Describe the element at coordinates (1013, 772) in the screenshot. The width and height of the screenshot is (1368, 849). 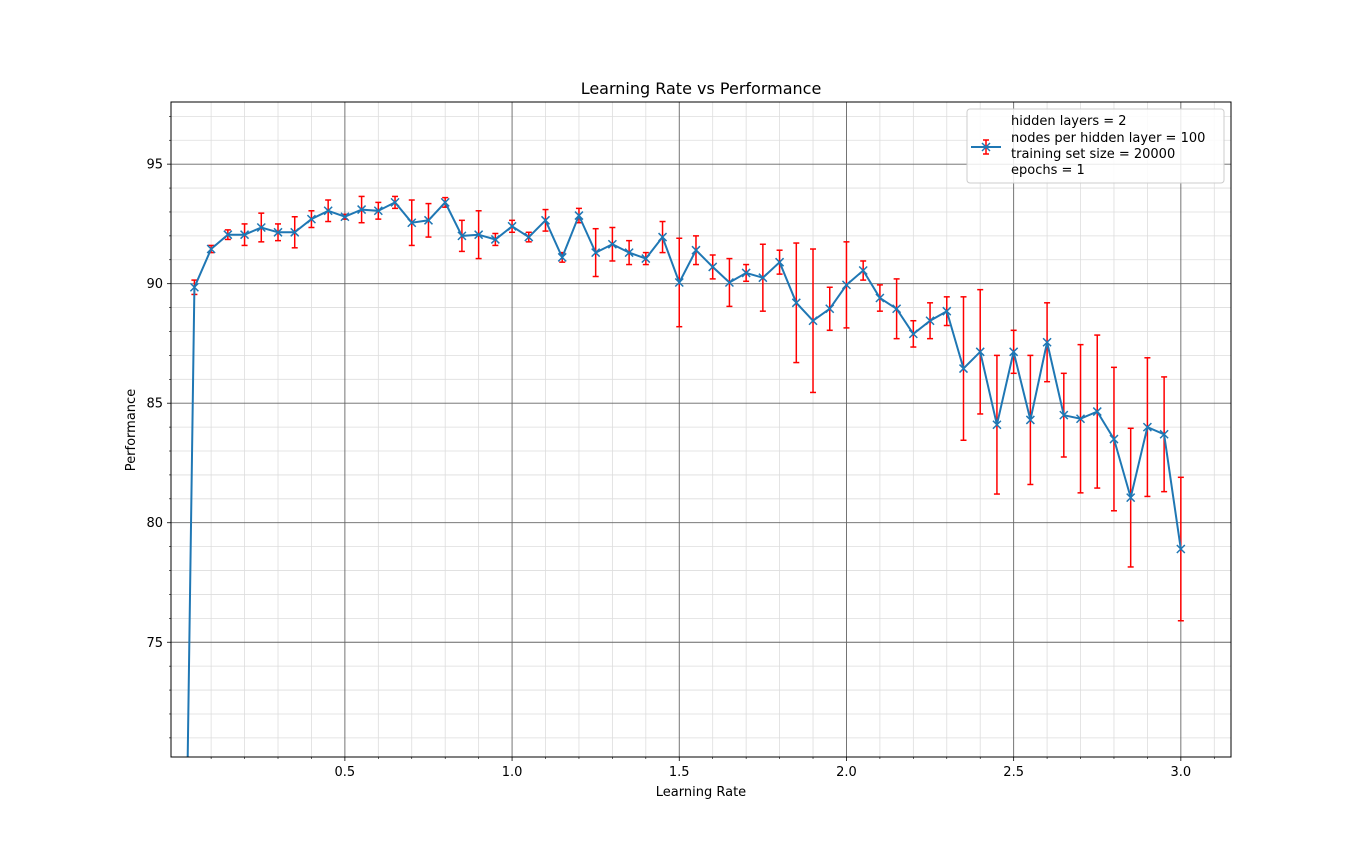
I see `x-tick-label: 2.5` at that location.